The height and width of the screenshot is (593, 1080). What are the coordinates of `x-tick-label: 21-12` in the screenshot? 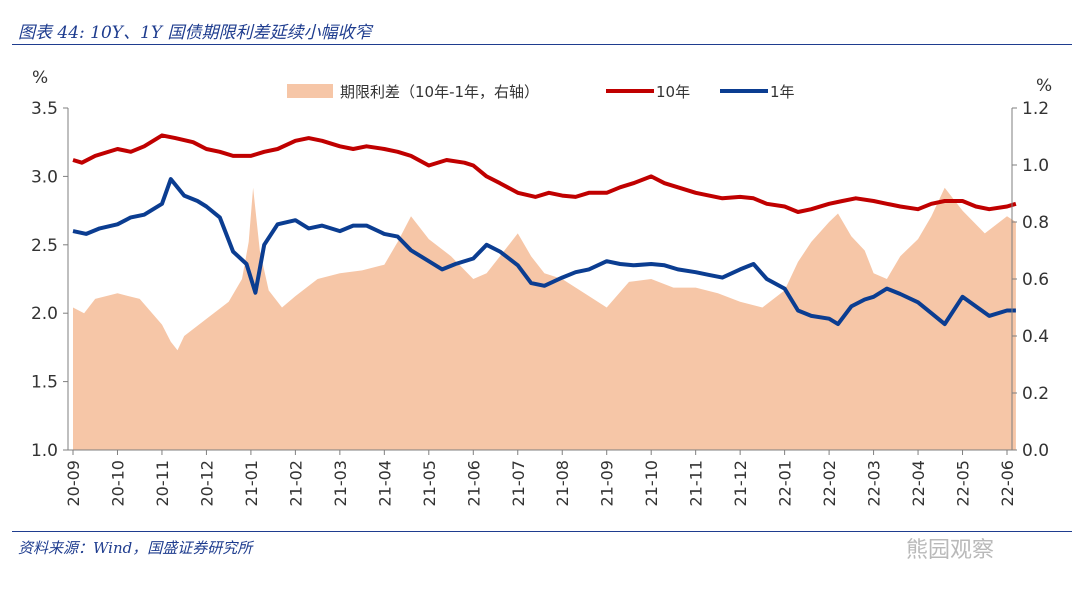 It's located at (740, 483).